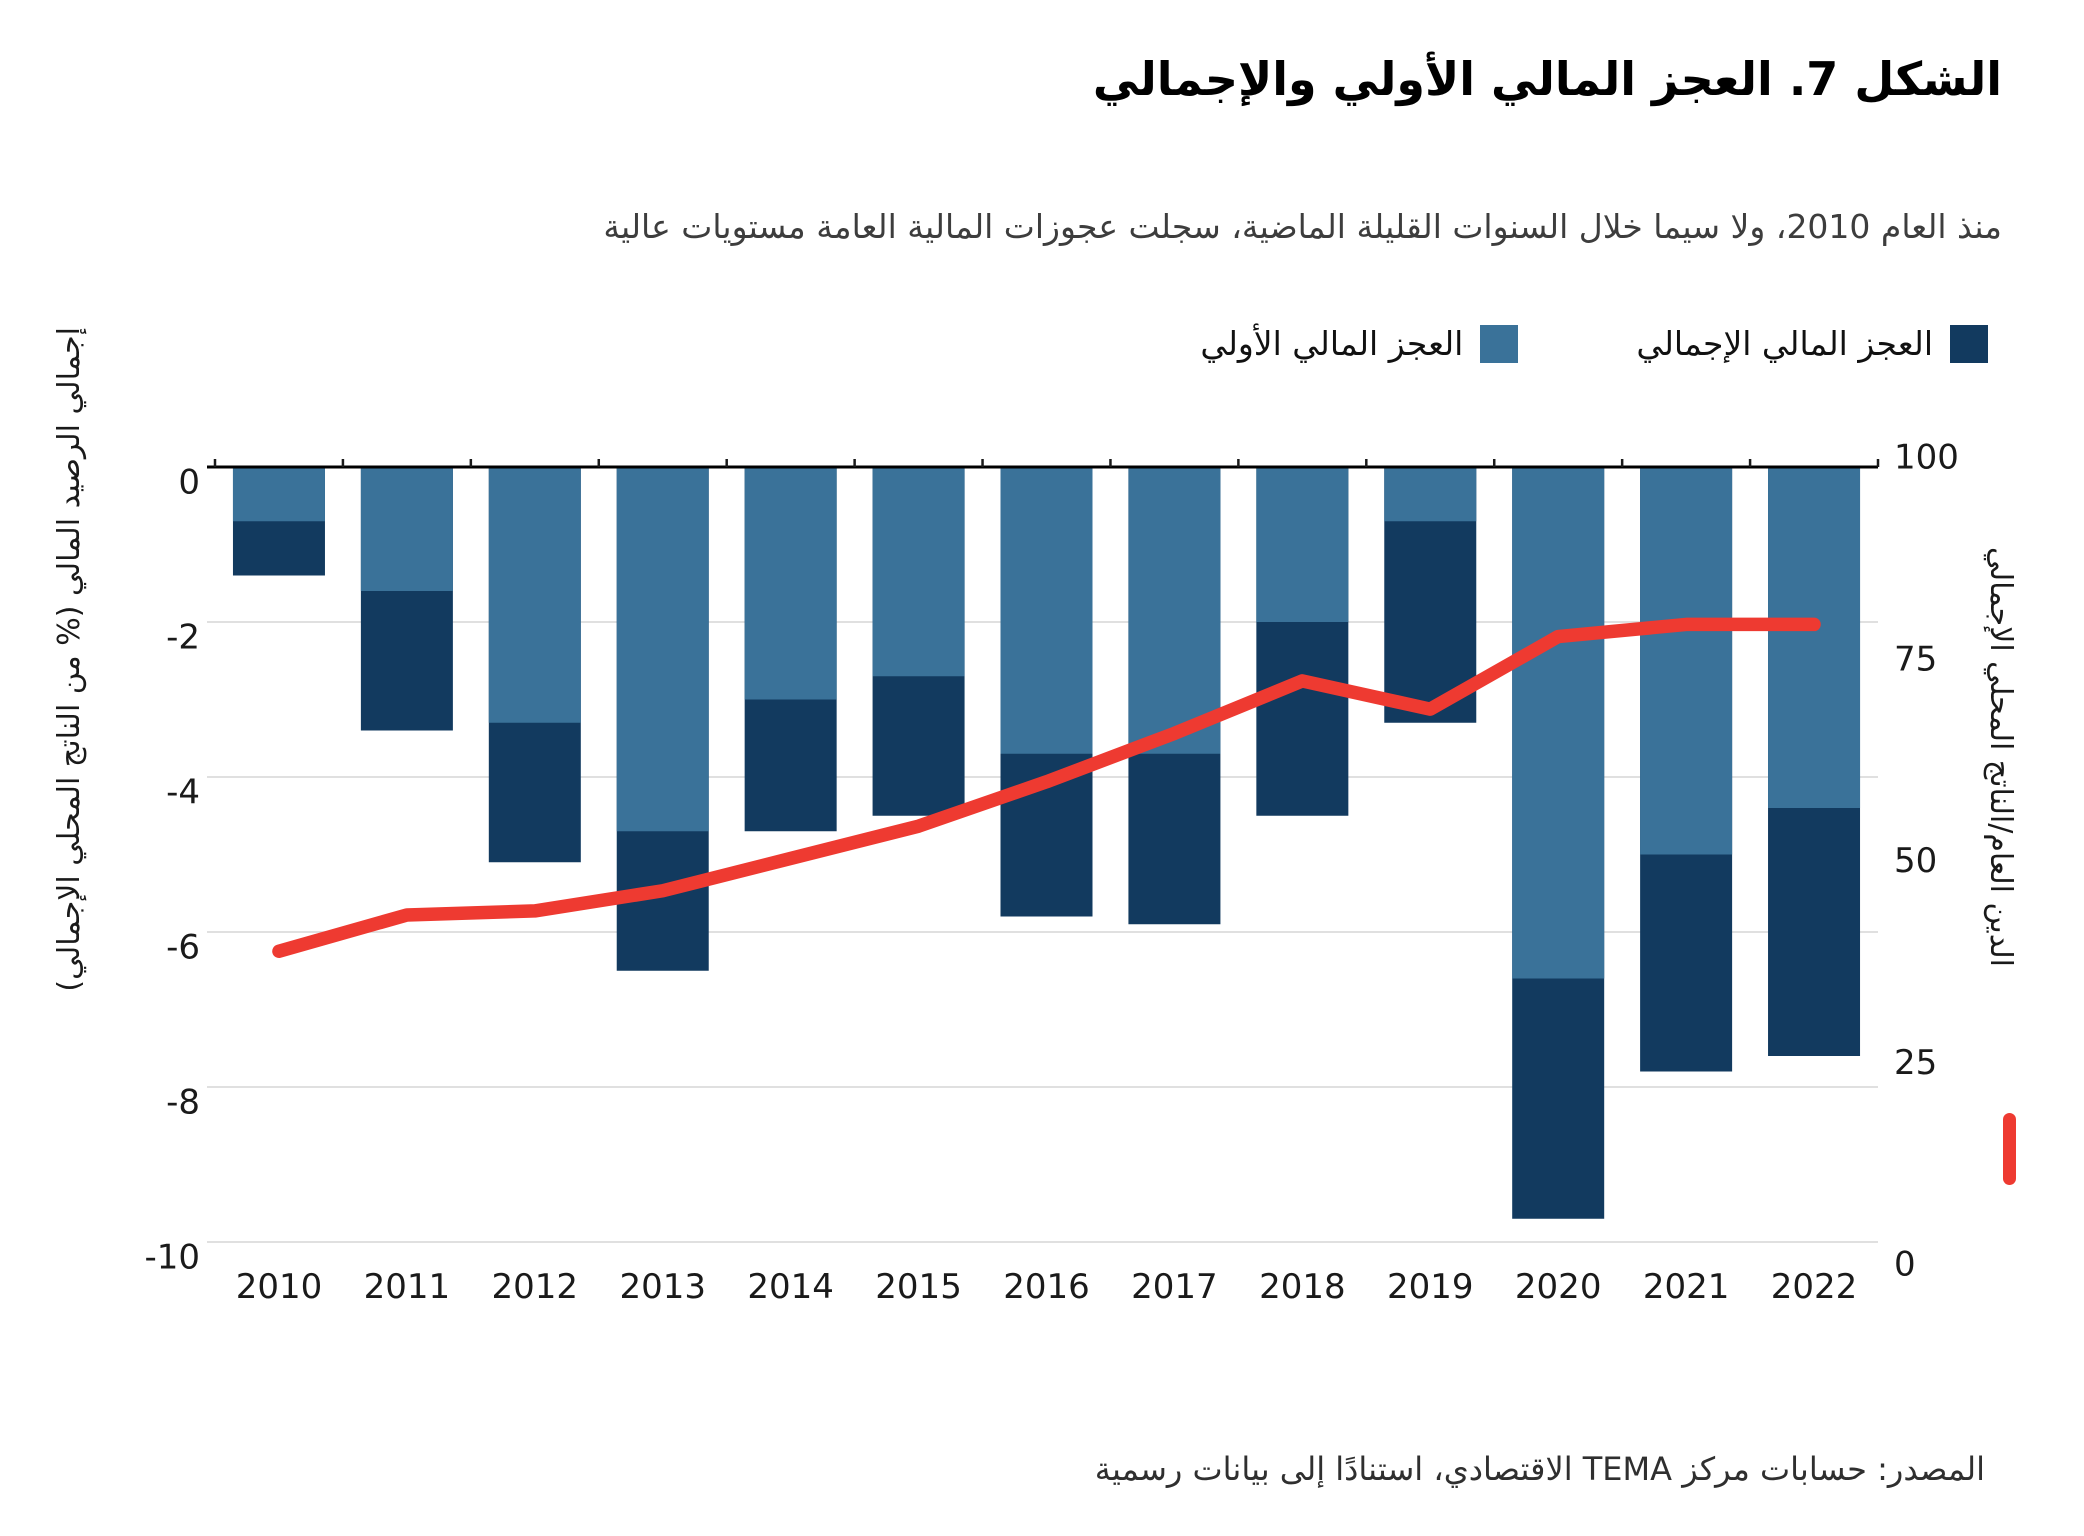 The image size is (2084, 1536). I want to click on year-label-2019: 2019, so click(1430, 1287).